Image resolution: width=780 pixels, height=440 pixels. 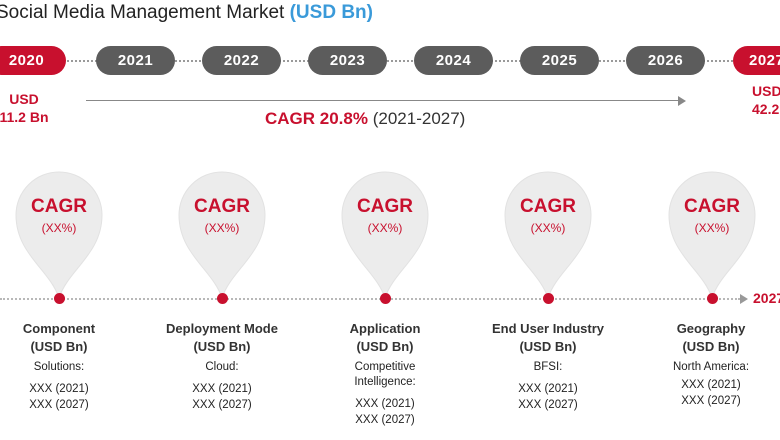 I want to click on segment-sub-label: BFSI:, so click(x=548, y=367).